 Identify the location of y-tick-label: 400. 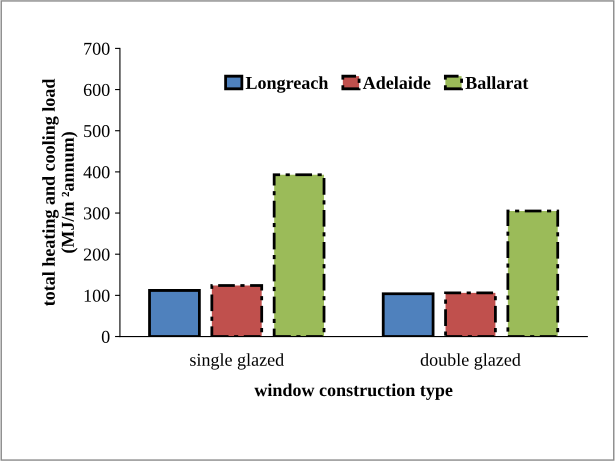
(96, 172).